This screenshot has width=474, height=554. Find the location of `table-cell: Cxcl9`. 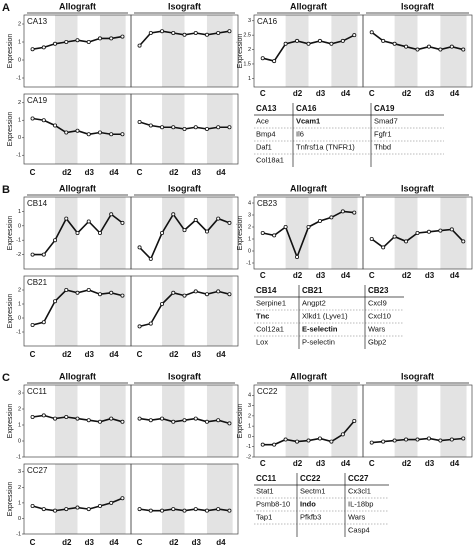

table-cell: Cxcl9 is located at coordinates (377, 302).